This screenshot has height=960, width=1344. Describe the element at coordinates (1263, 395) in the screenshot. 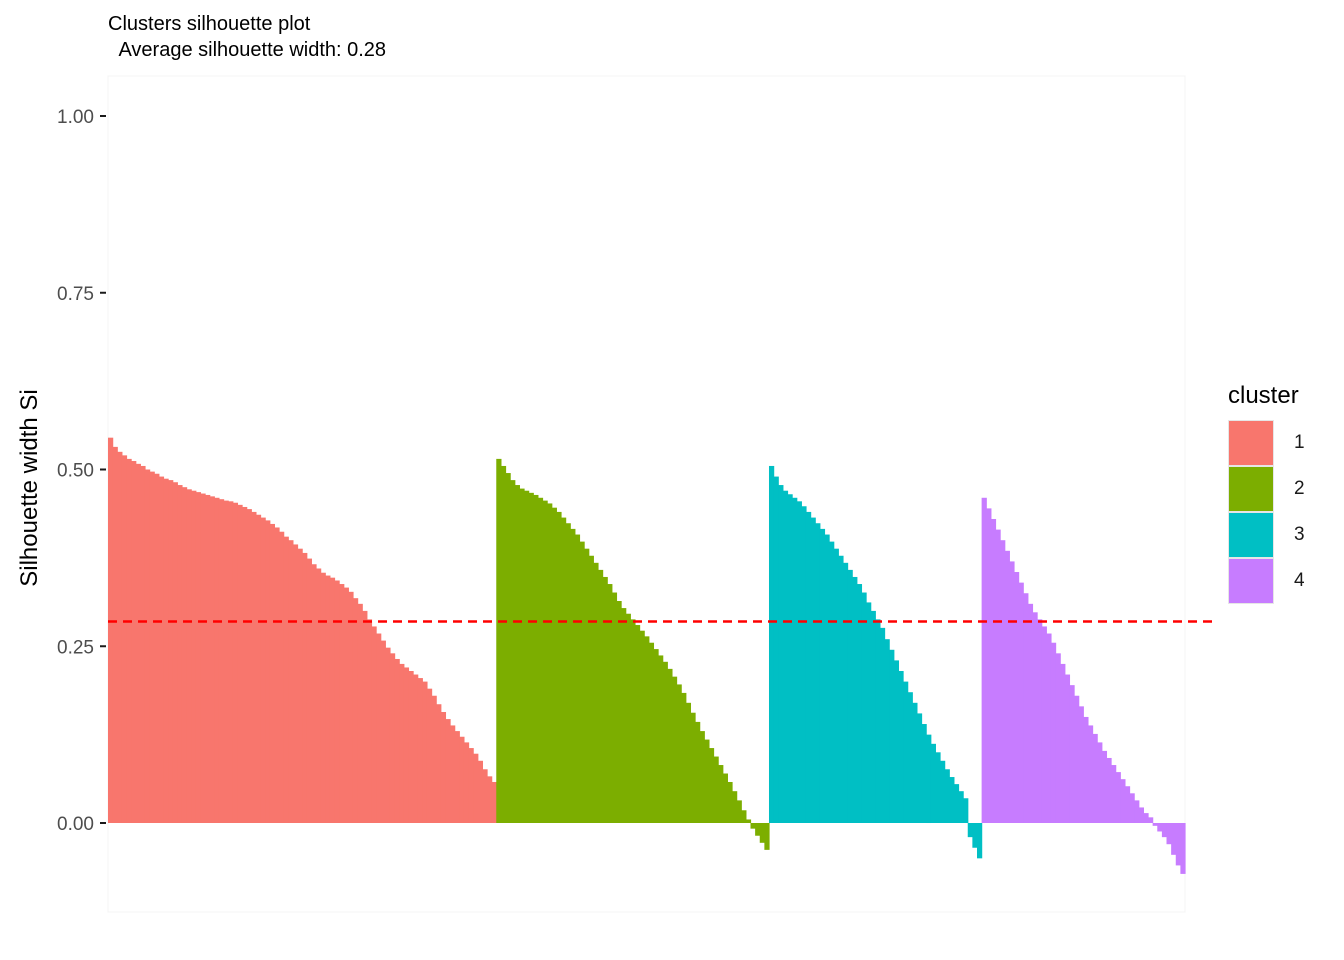

I see `legend-title: cluster` at that location.